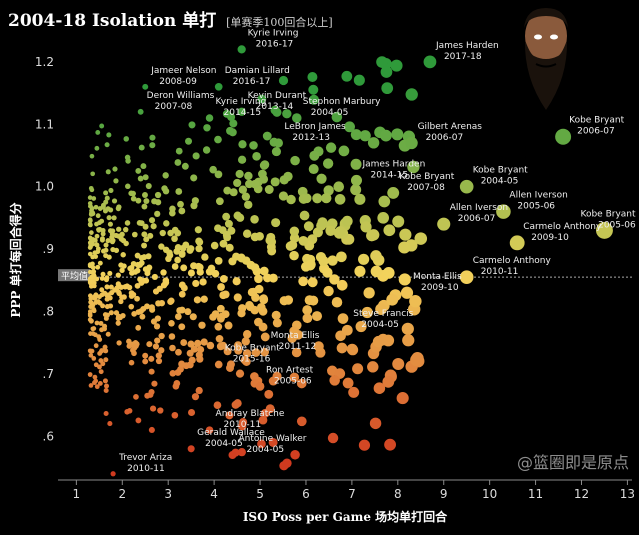 This screenshot has height=535, width=639. Describe the element at coordinates (298, 347) in the screenshot. I see `season-label: 2011-12` at that location.